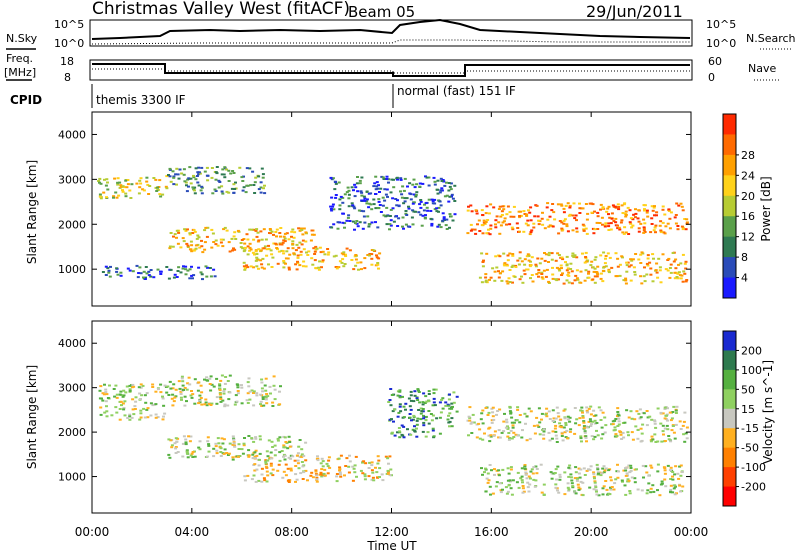 The width and height of the screenshot is (800, 558). What do you see at coordinates (753, 467) in the screenshot?
I see `velocity-colorbar-tick-label: -100` at bounding box center [753, 467].